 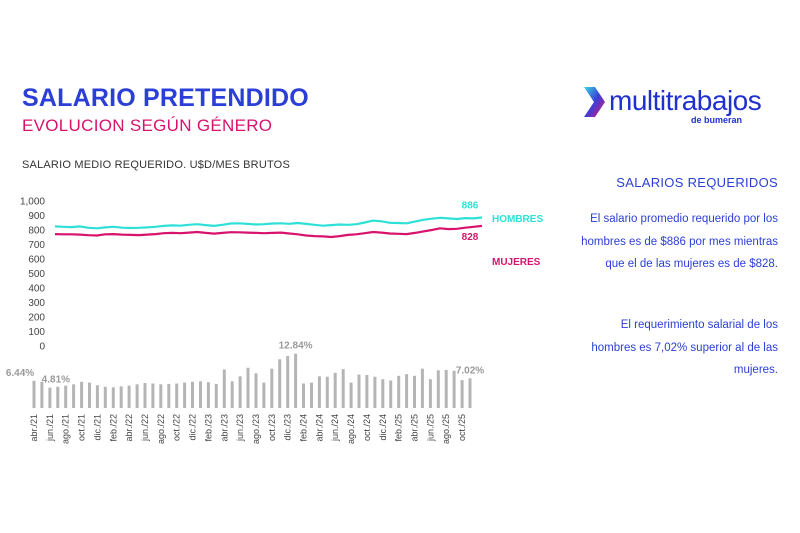 What do you see at coordinates (36, 260) in the screenshot?
I see `y-tick-label: 600` at bounding box center [36, 260].